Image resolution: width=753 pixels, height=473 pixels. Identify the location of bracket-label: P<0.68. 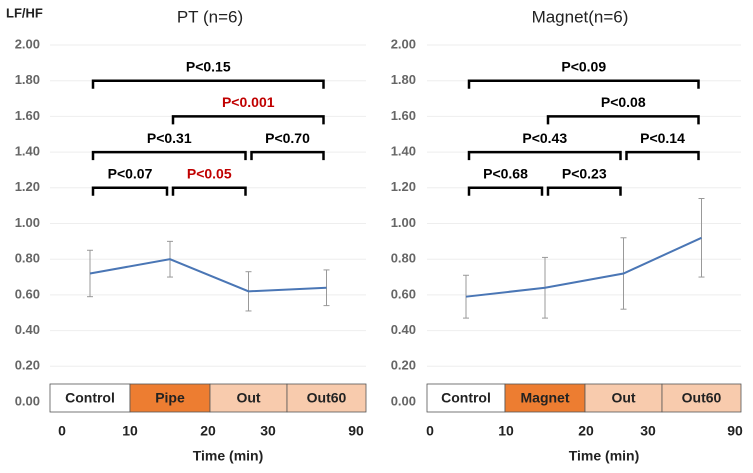
(505, 174).